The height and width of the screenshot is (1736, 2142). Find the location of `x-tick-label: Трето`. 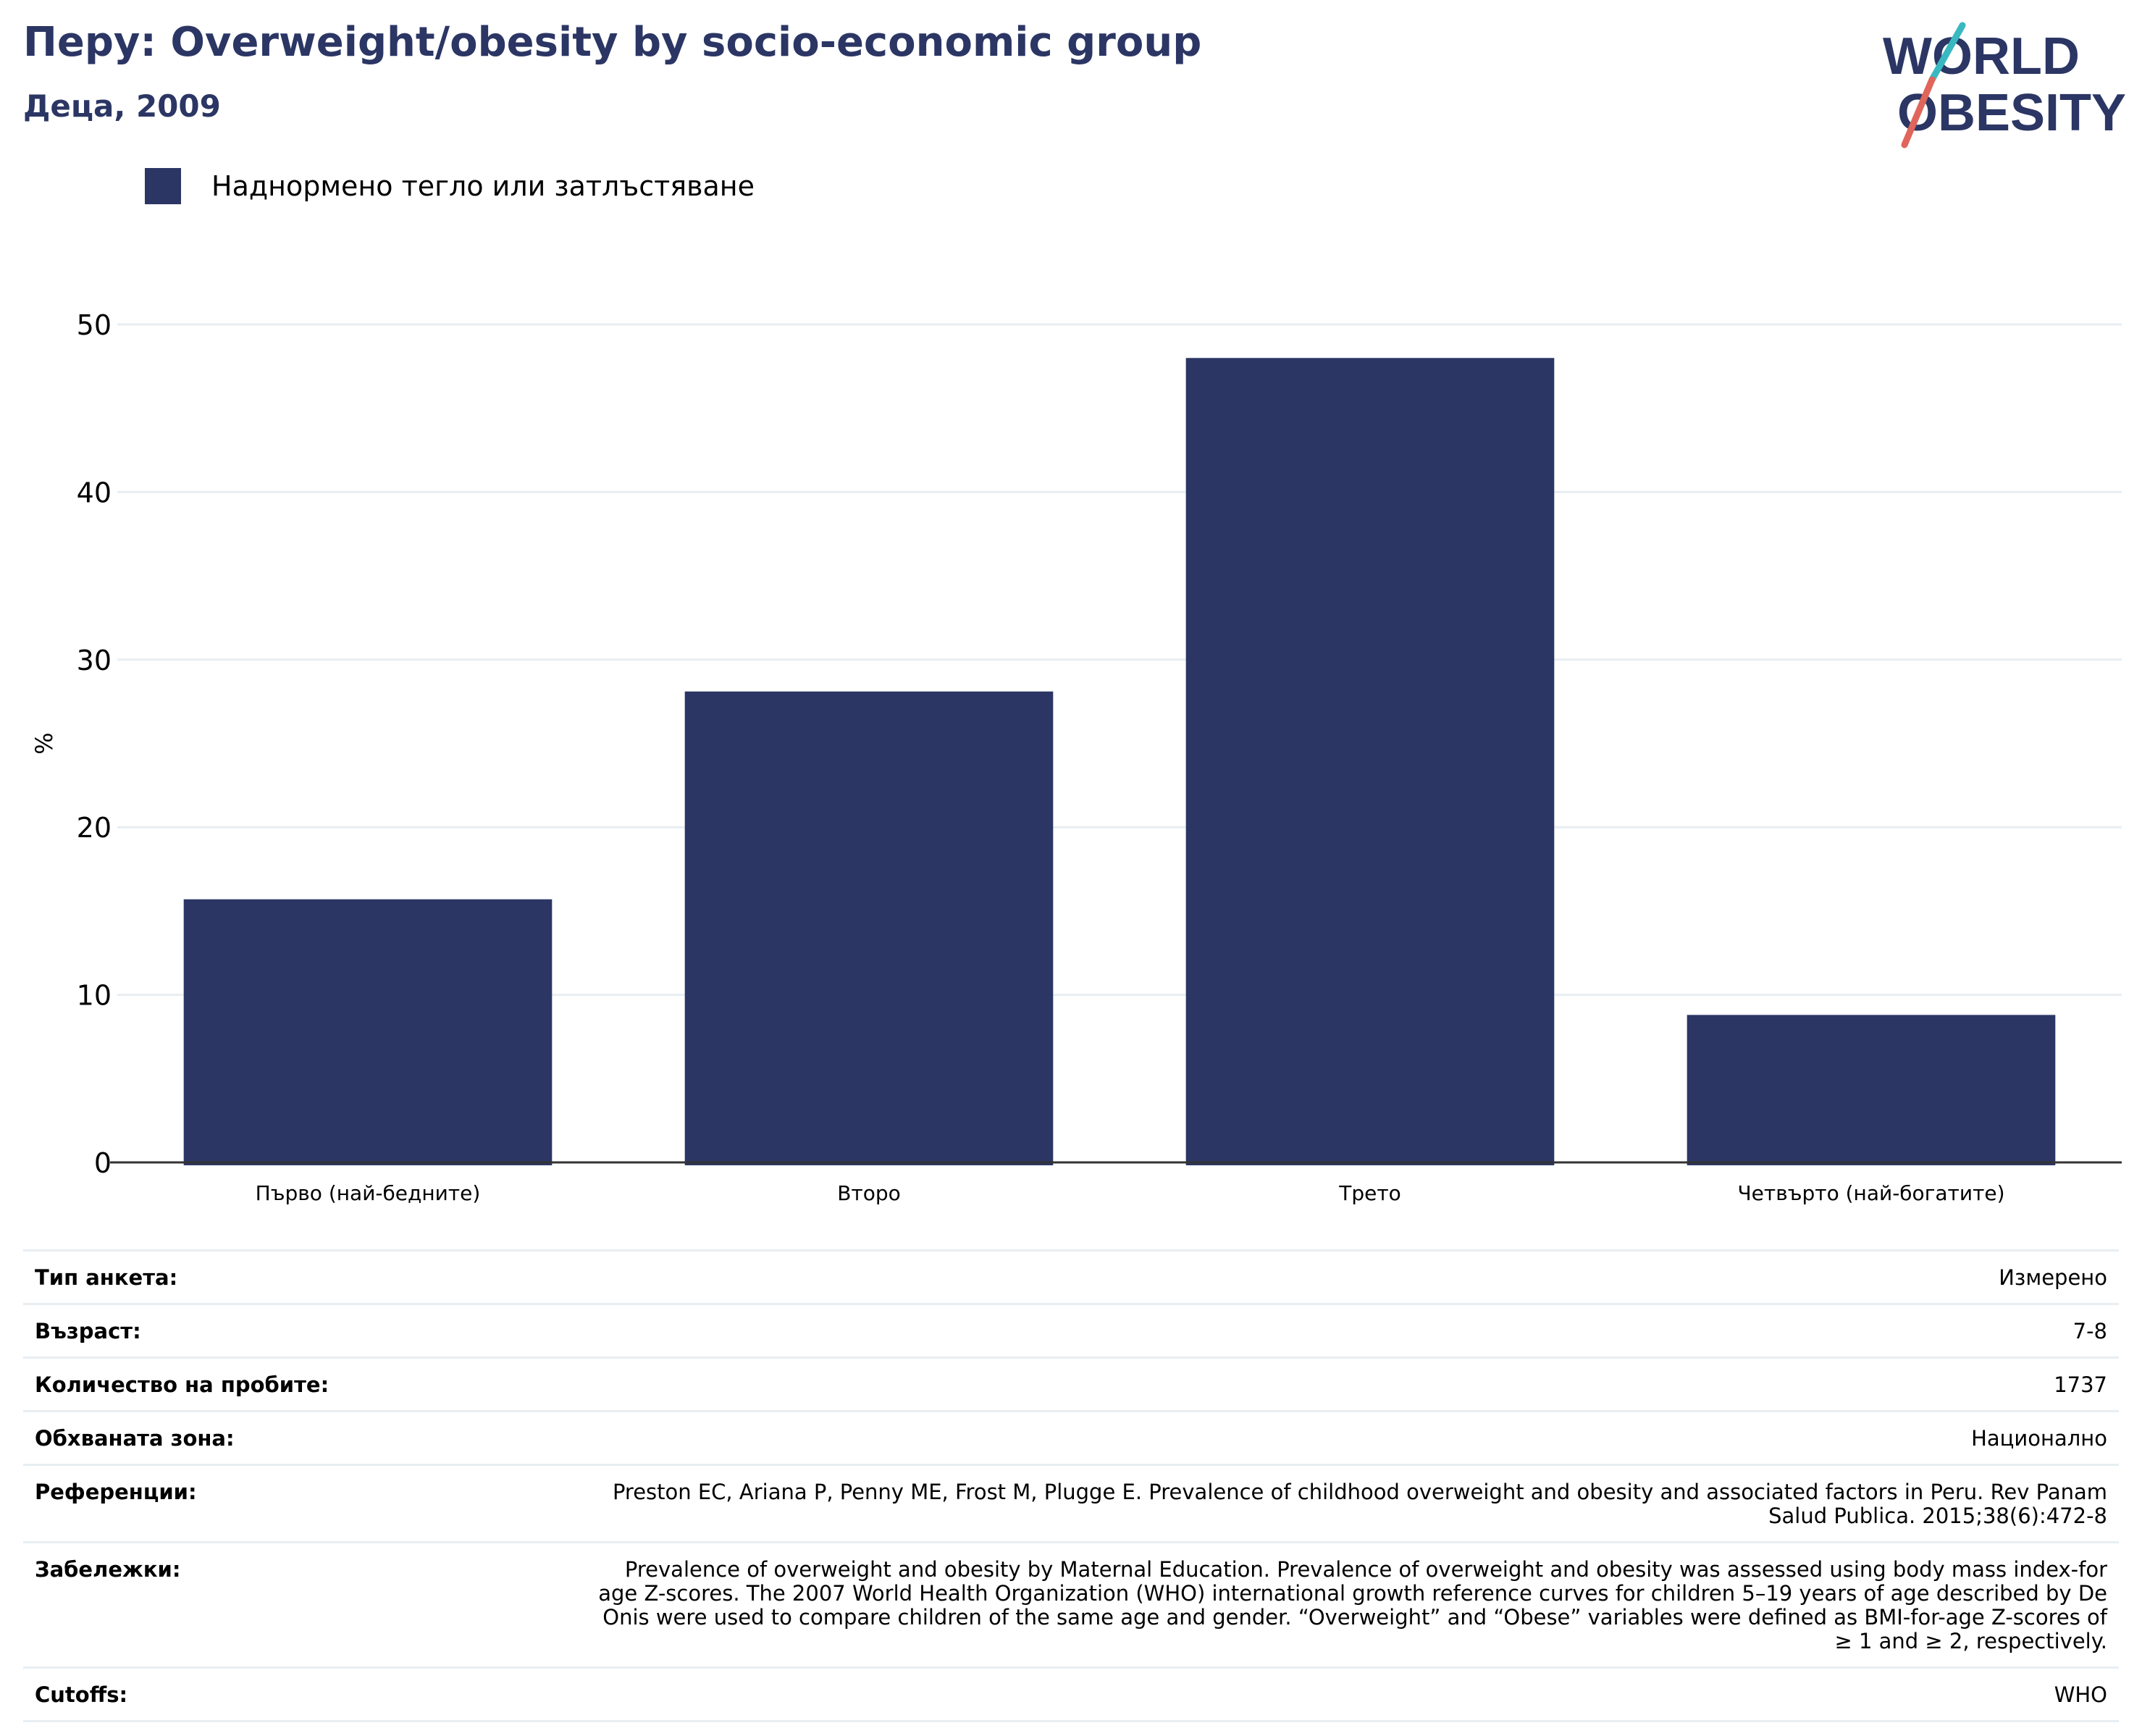

x-tick-label: Трето is located at coordinates (1369, 1193).